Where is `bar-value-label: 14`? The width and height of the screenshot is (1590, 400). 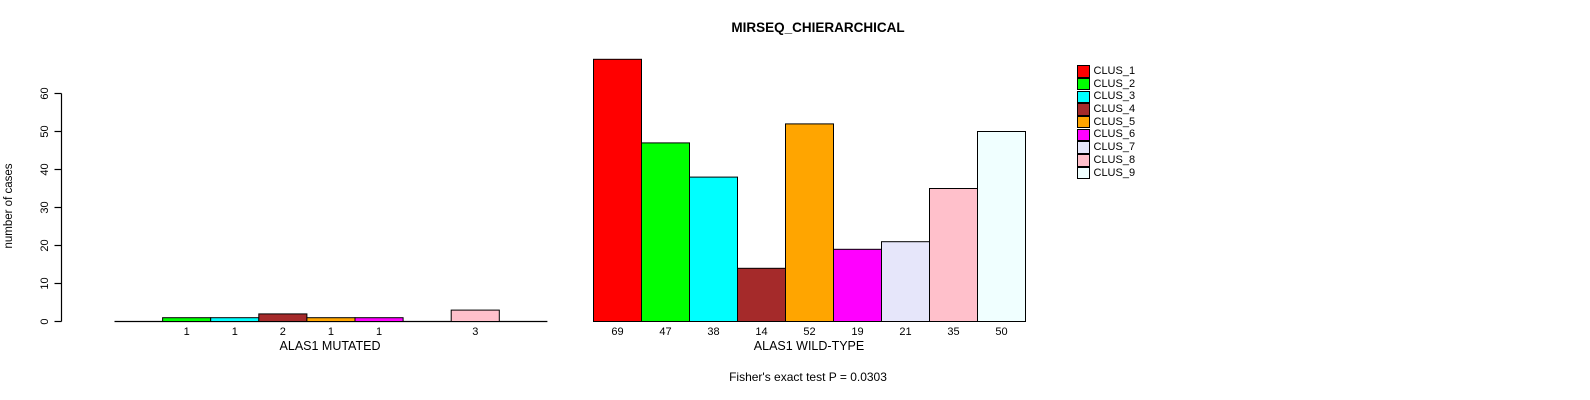
bar-value-label: 14 is located at coordinates (761, 332).